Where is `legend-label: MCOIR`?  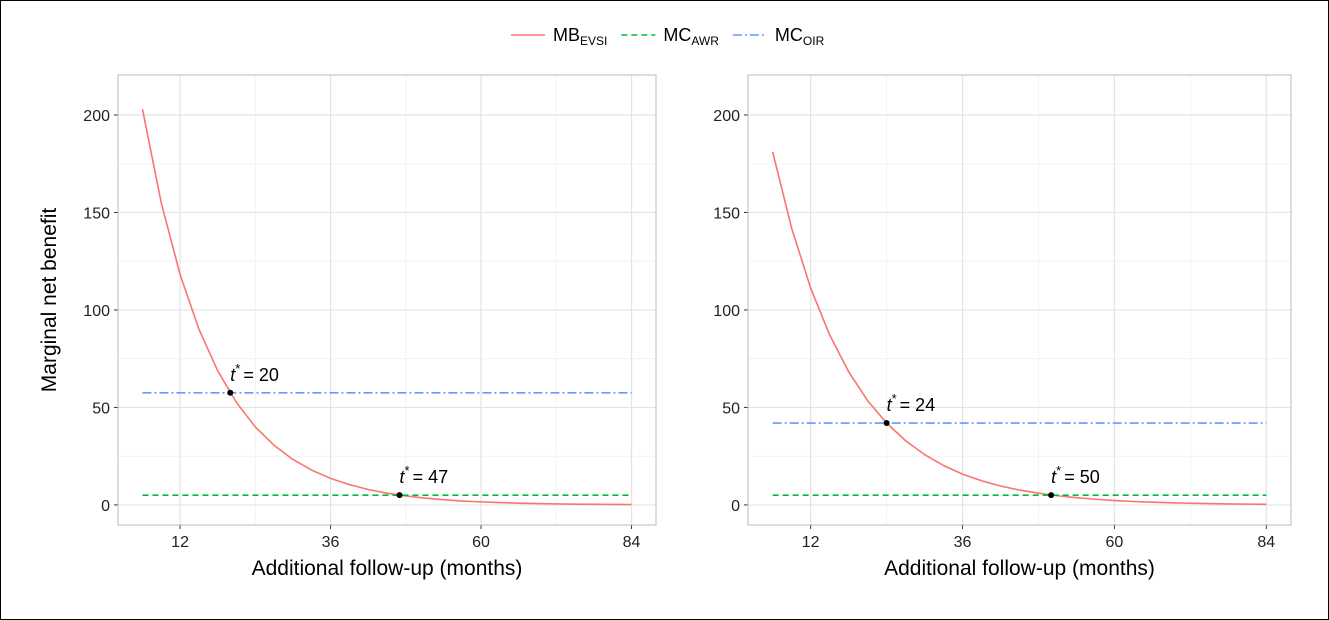 legend-label: MCOIR is located at coordinates (800, 36).